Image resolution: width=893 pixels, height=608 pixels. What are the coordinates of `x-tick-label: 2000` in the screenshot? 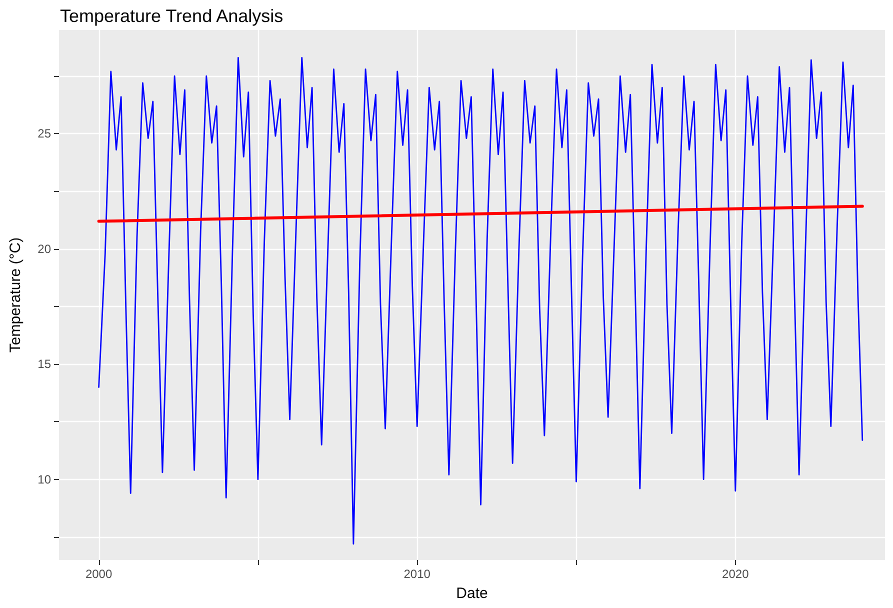 It's located at (98, 574).